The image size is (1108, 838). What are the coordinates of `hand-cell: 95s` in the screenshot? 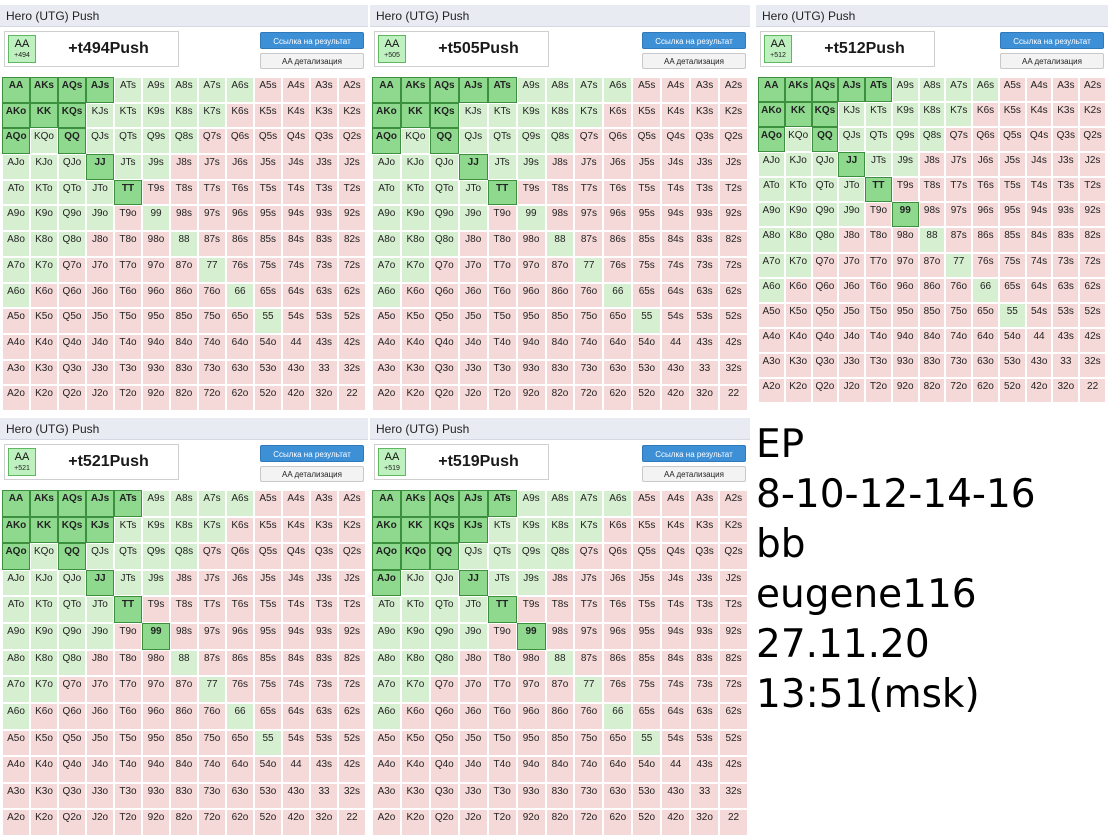 It's located at (647, 636).